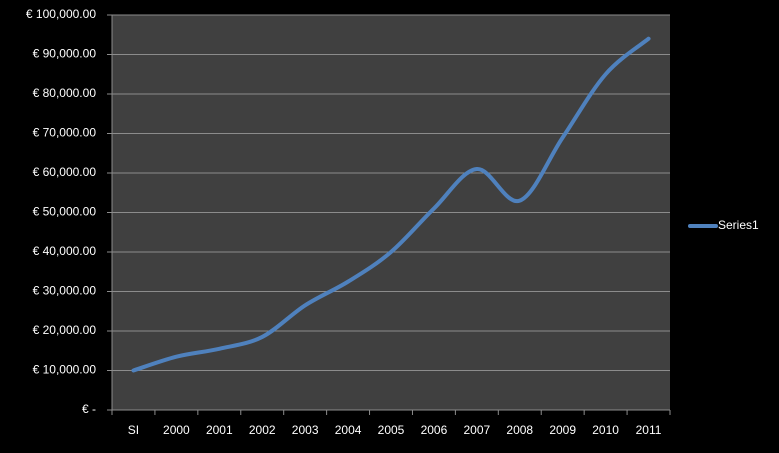  What do you see at coordinates (605, 430) in the screenshot?
I see `x-tick-label: 2010` at bounding box center [605, 430].